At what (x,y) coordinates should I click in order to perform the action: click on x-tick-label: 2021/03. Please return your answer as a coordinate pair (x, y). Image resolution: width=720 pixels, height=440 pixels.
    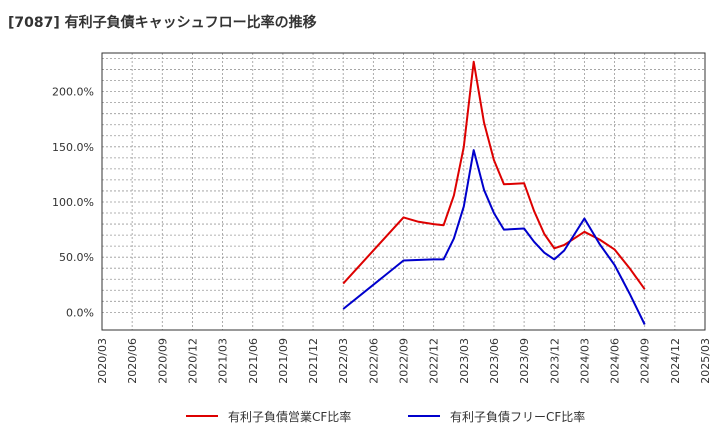
    Looking at the image, I should click on (223, 361).